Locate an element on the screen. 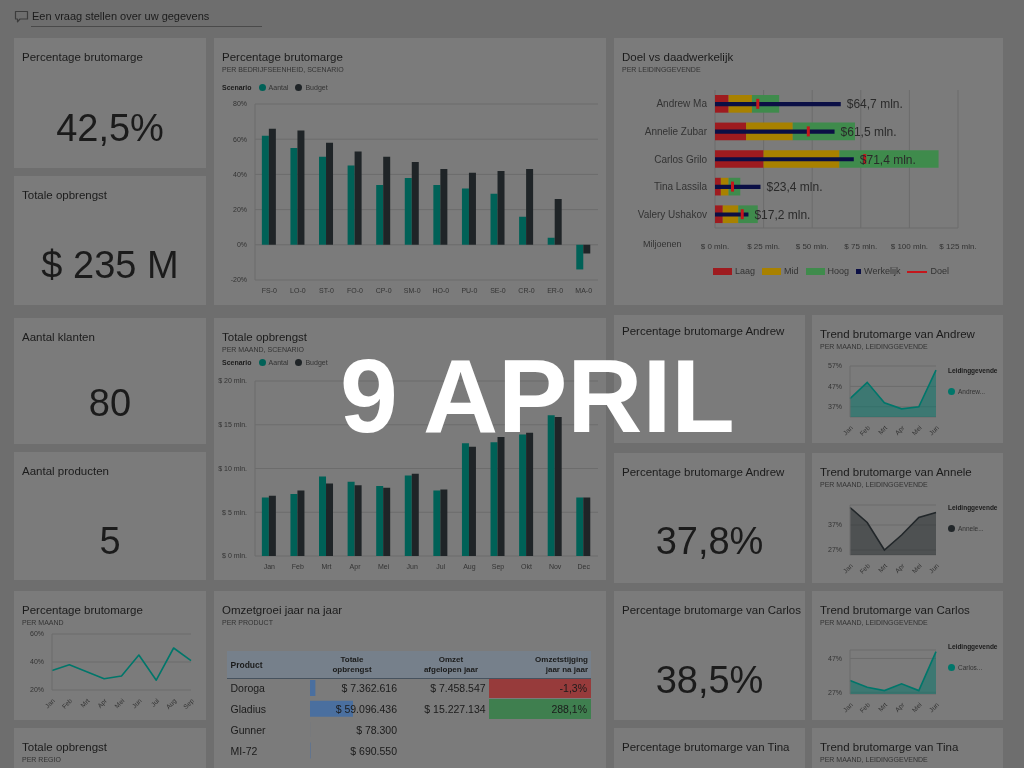 The height and width of the screenshot is (768, 1024). text: Omzetstijging jaar na jaar is located at coordinates (561, 664).